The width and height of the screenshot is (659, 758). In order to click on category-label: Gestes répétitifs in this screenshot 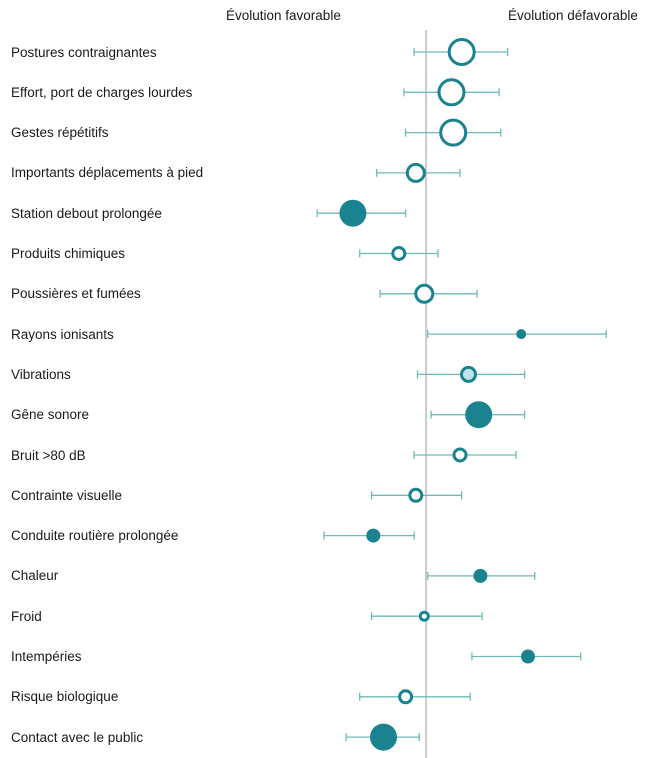, I will do `click(60, 133)`.